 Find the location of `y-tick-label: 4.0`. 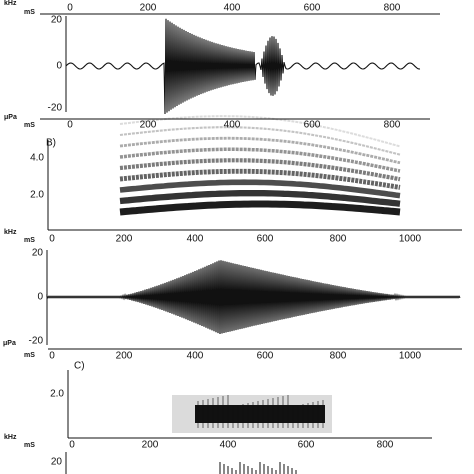

y-tick-label: 4.0 is located at coordinates (37, 158).